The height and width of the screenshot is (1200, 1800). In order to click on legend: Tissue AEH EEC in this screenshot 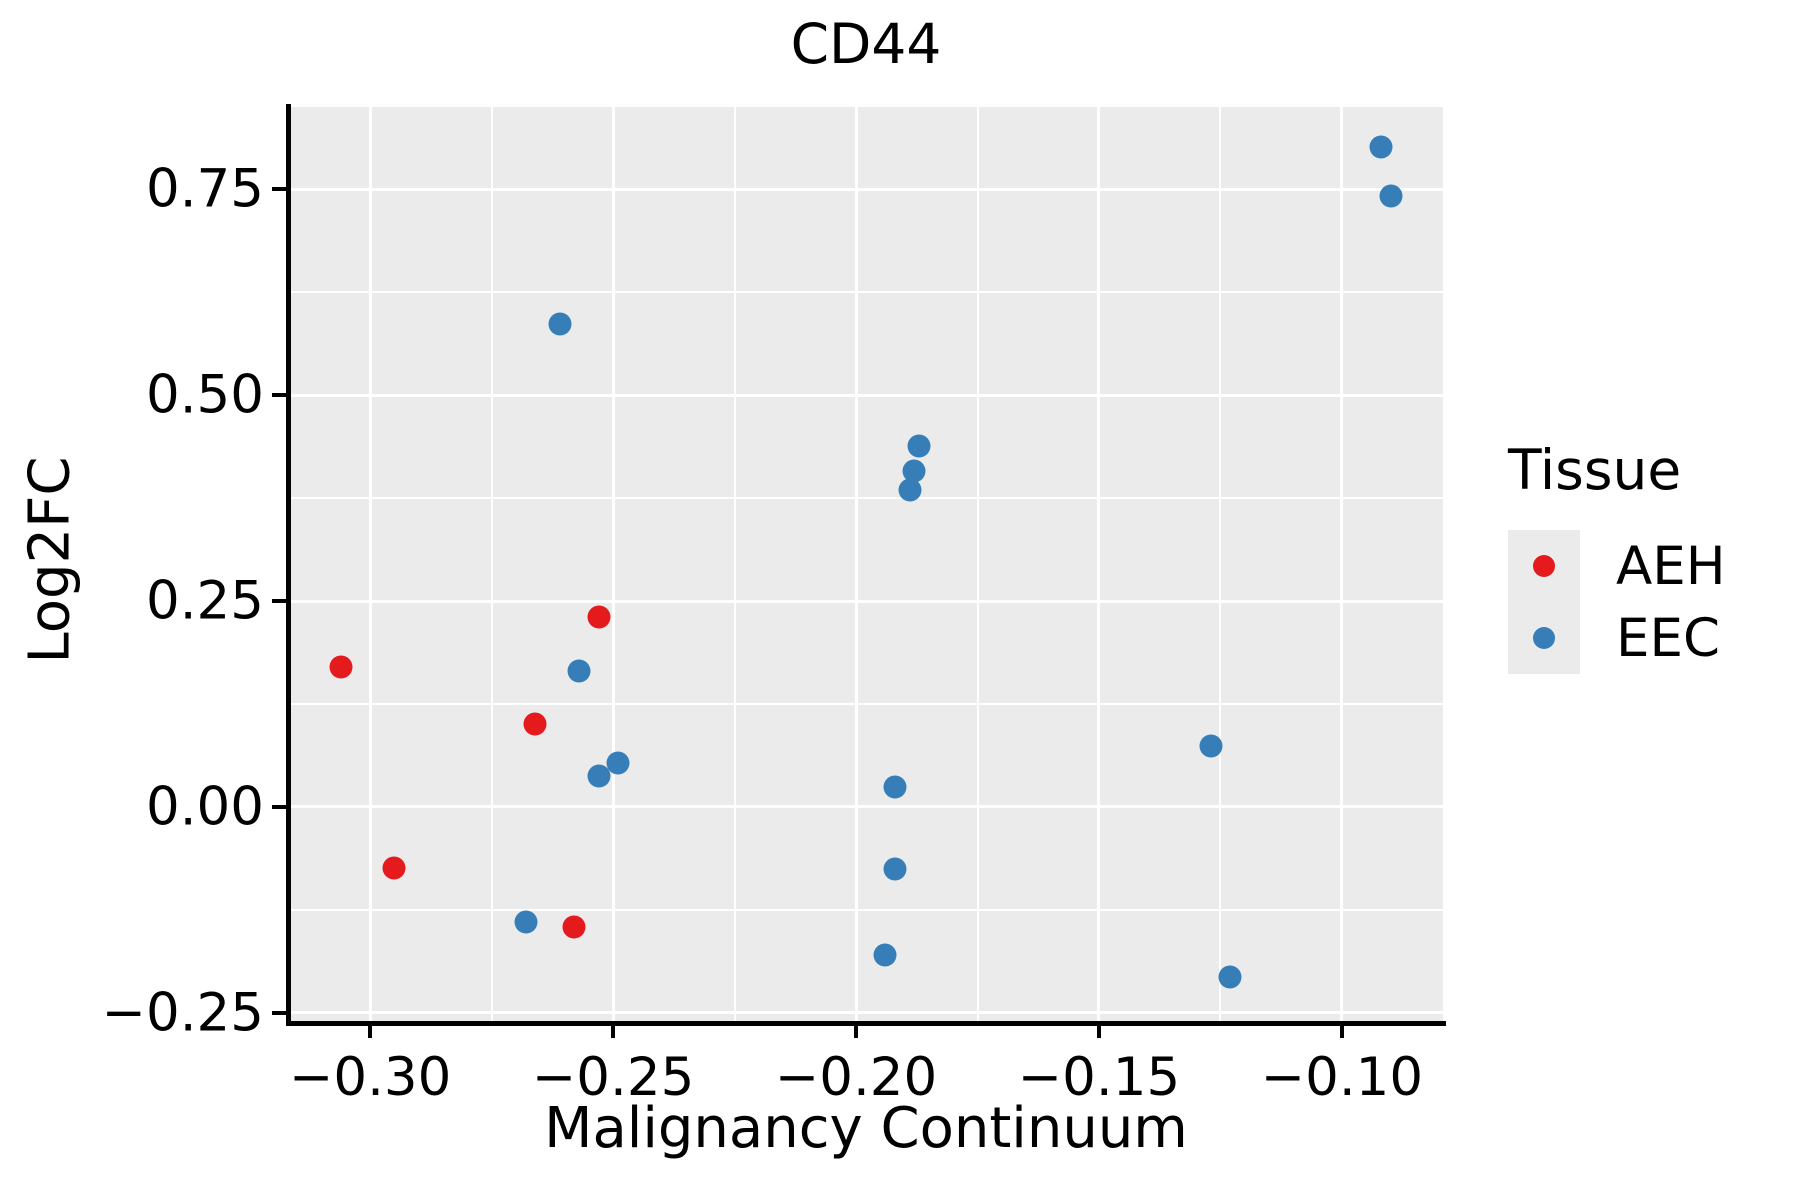, I will do `click(1617, 556)`.